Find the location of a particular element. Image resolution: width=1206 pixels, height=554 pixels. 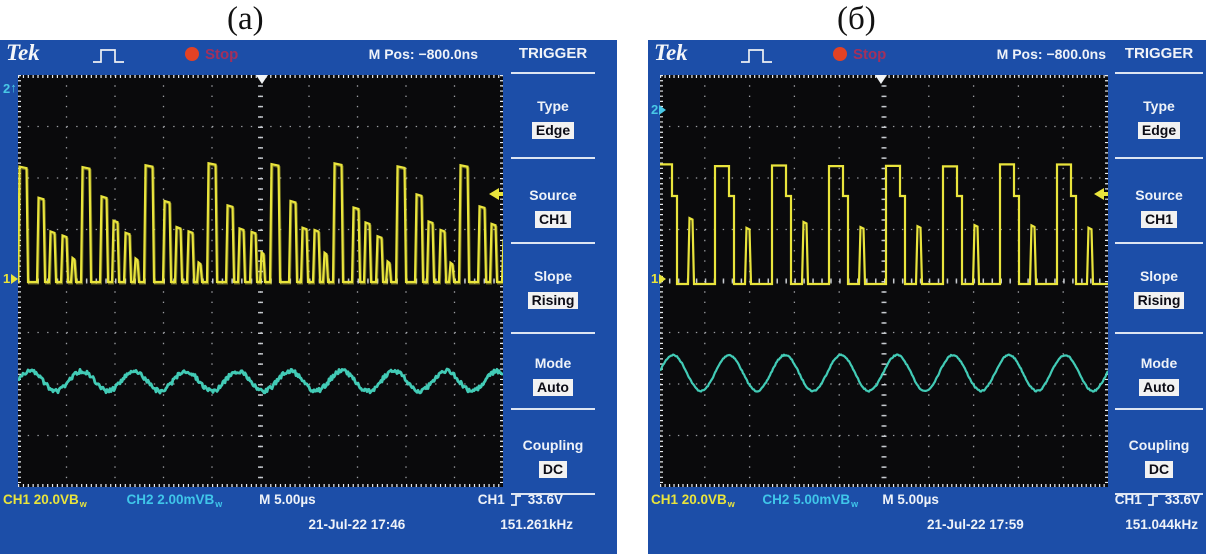

ch2-position-marker: 2 ↑ is located at coordinates (10, 88).